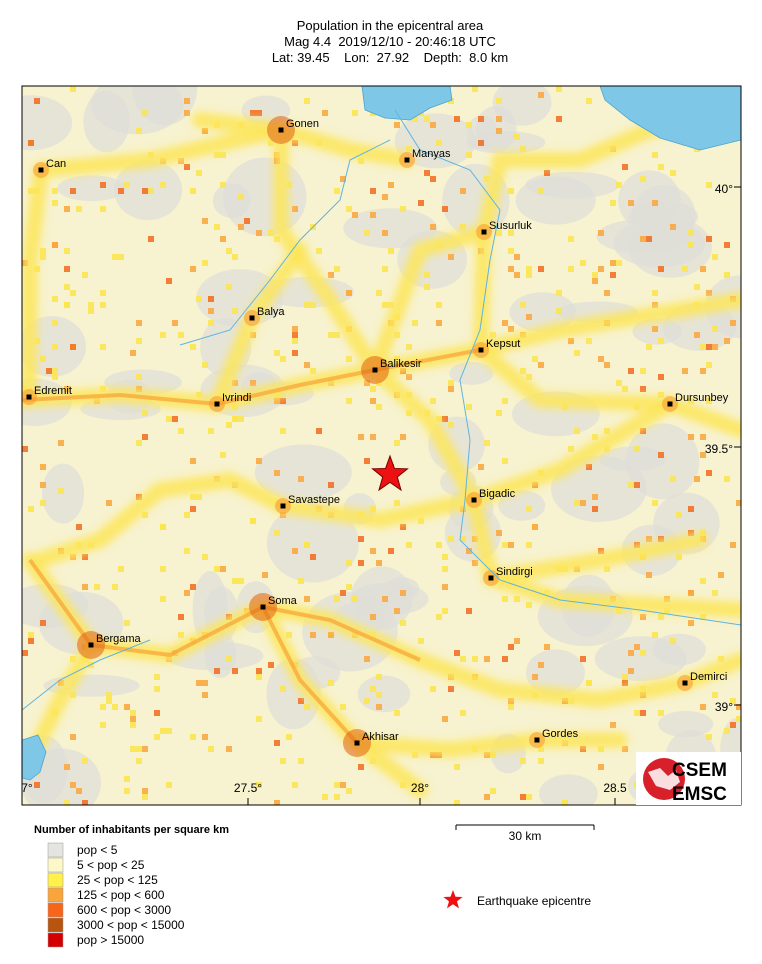 This screenshot has width=762, height=964. I want to click on city-label: Bigadic, so click(497, 494).